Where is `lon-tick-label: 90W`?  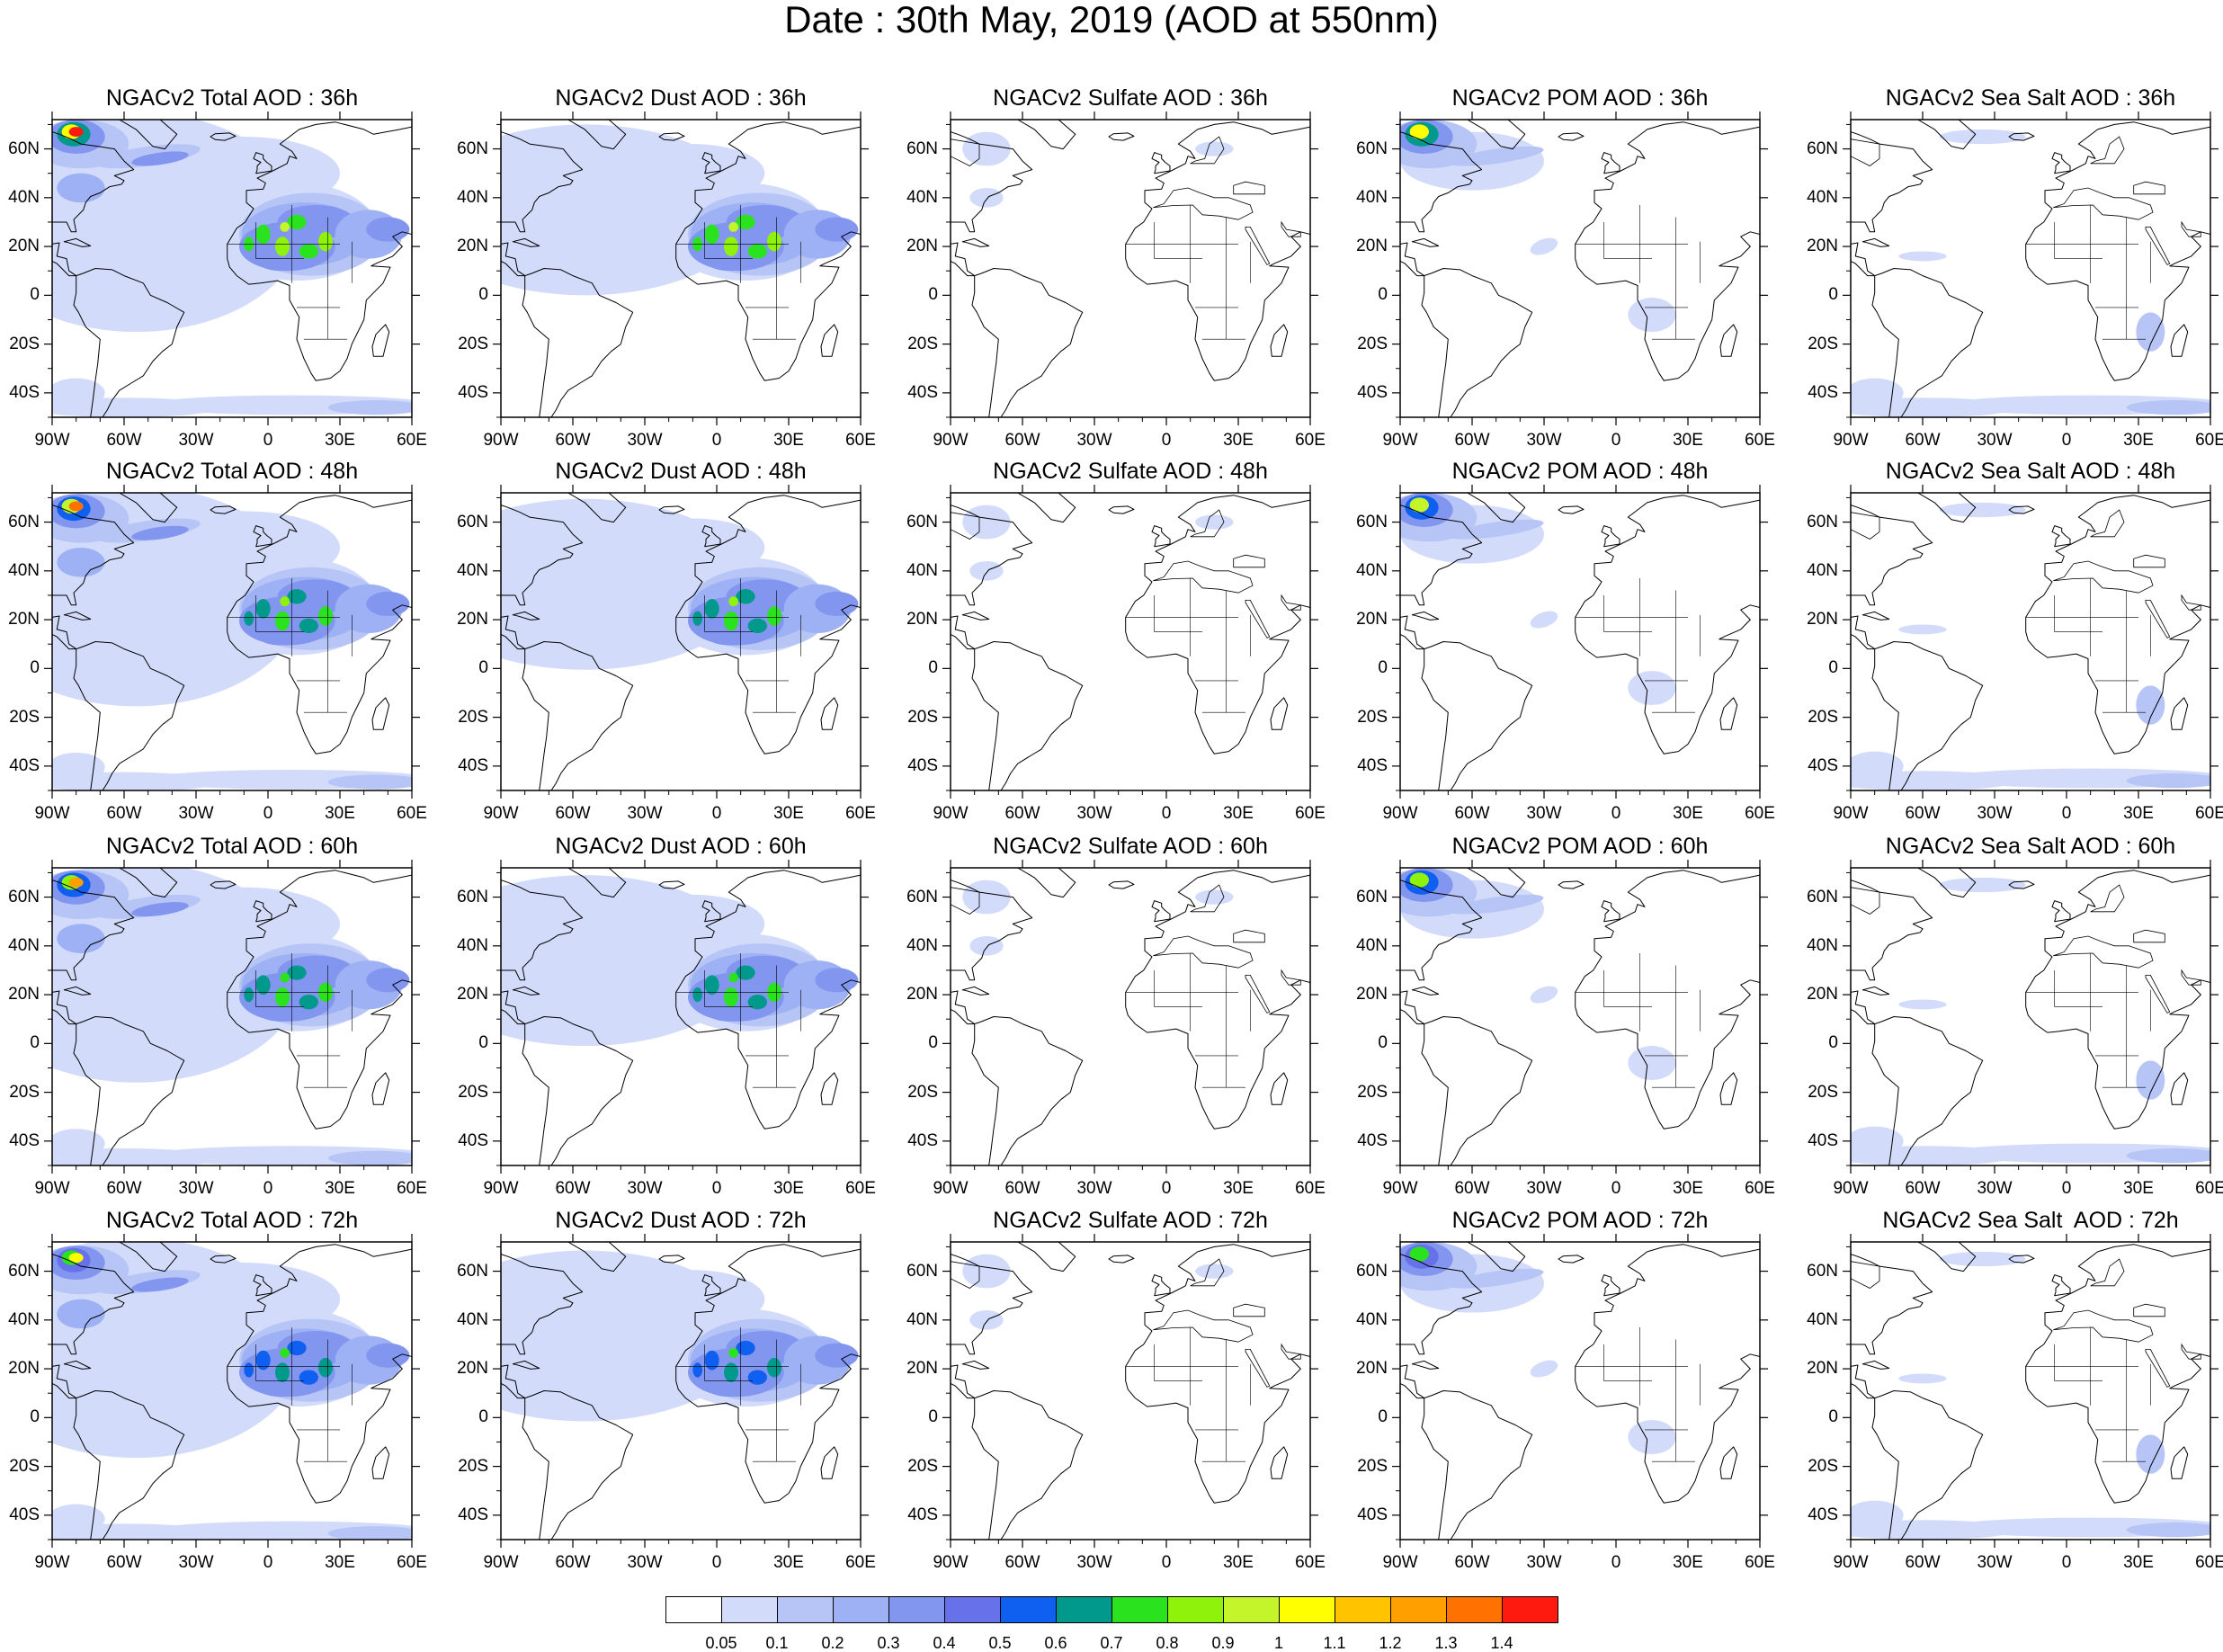
lon-tick-label: 90W is located at coordinates (501, 813).